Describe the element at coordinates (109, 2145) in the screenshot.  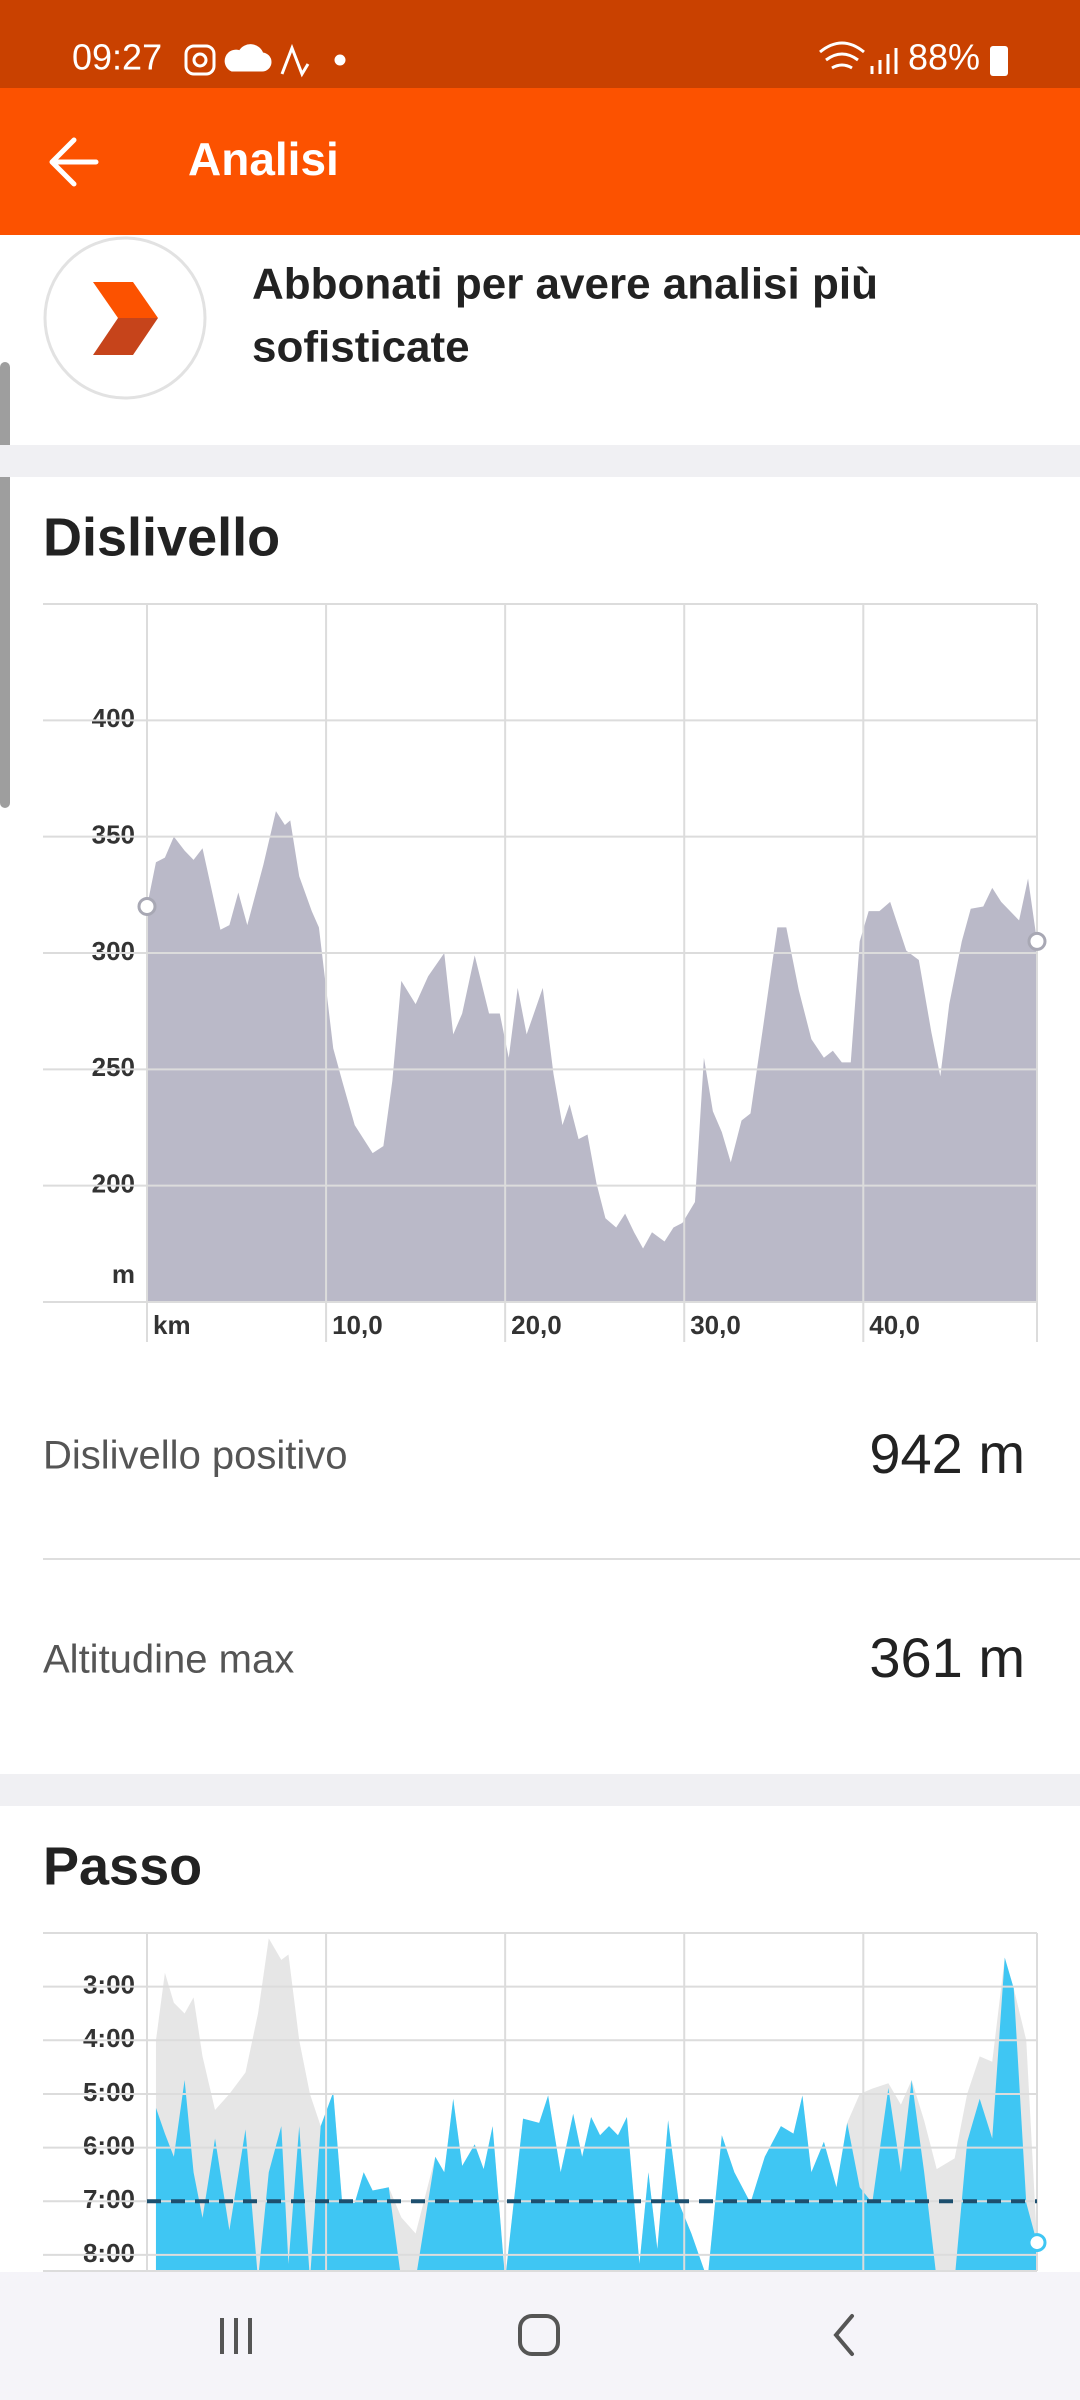
I see `y-tick-label: 6:00` at that location.